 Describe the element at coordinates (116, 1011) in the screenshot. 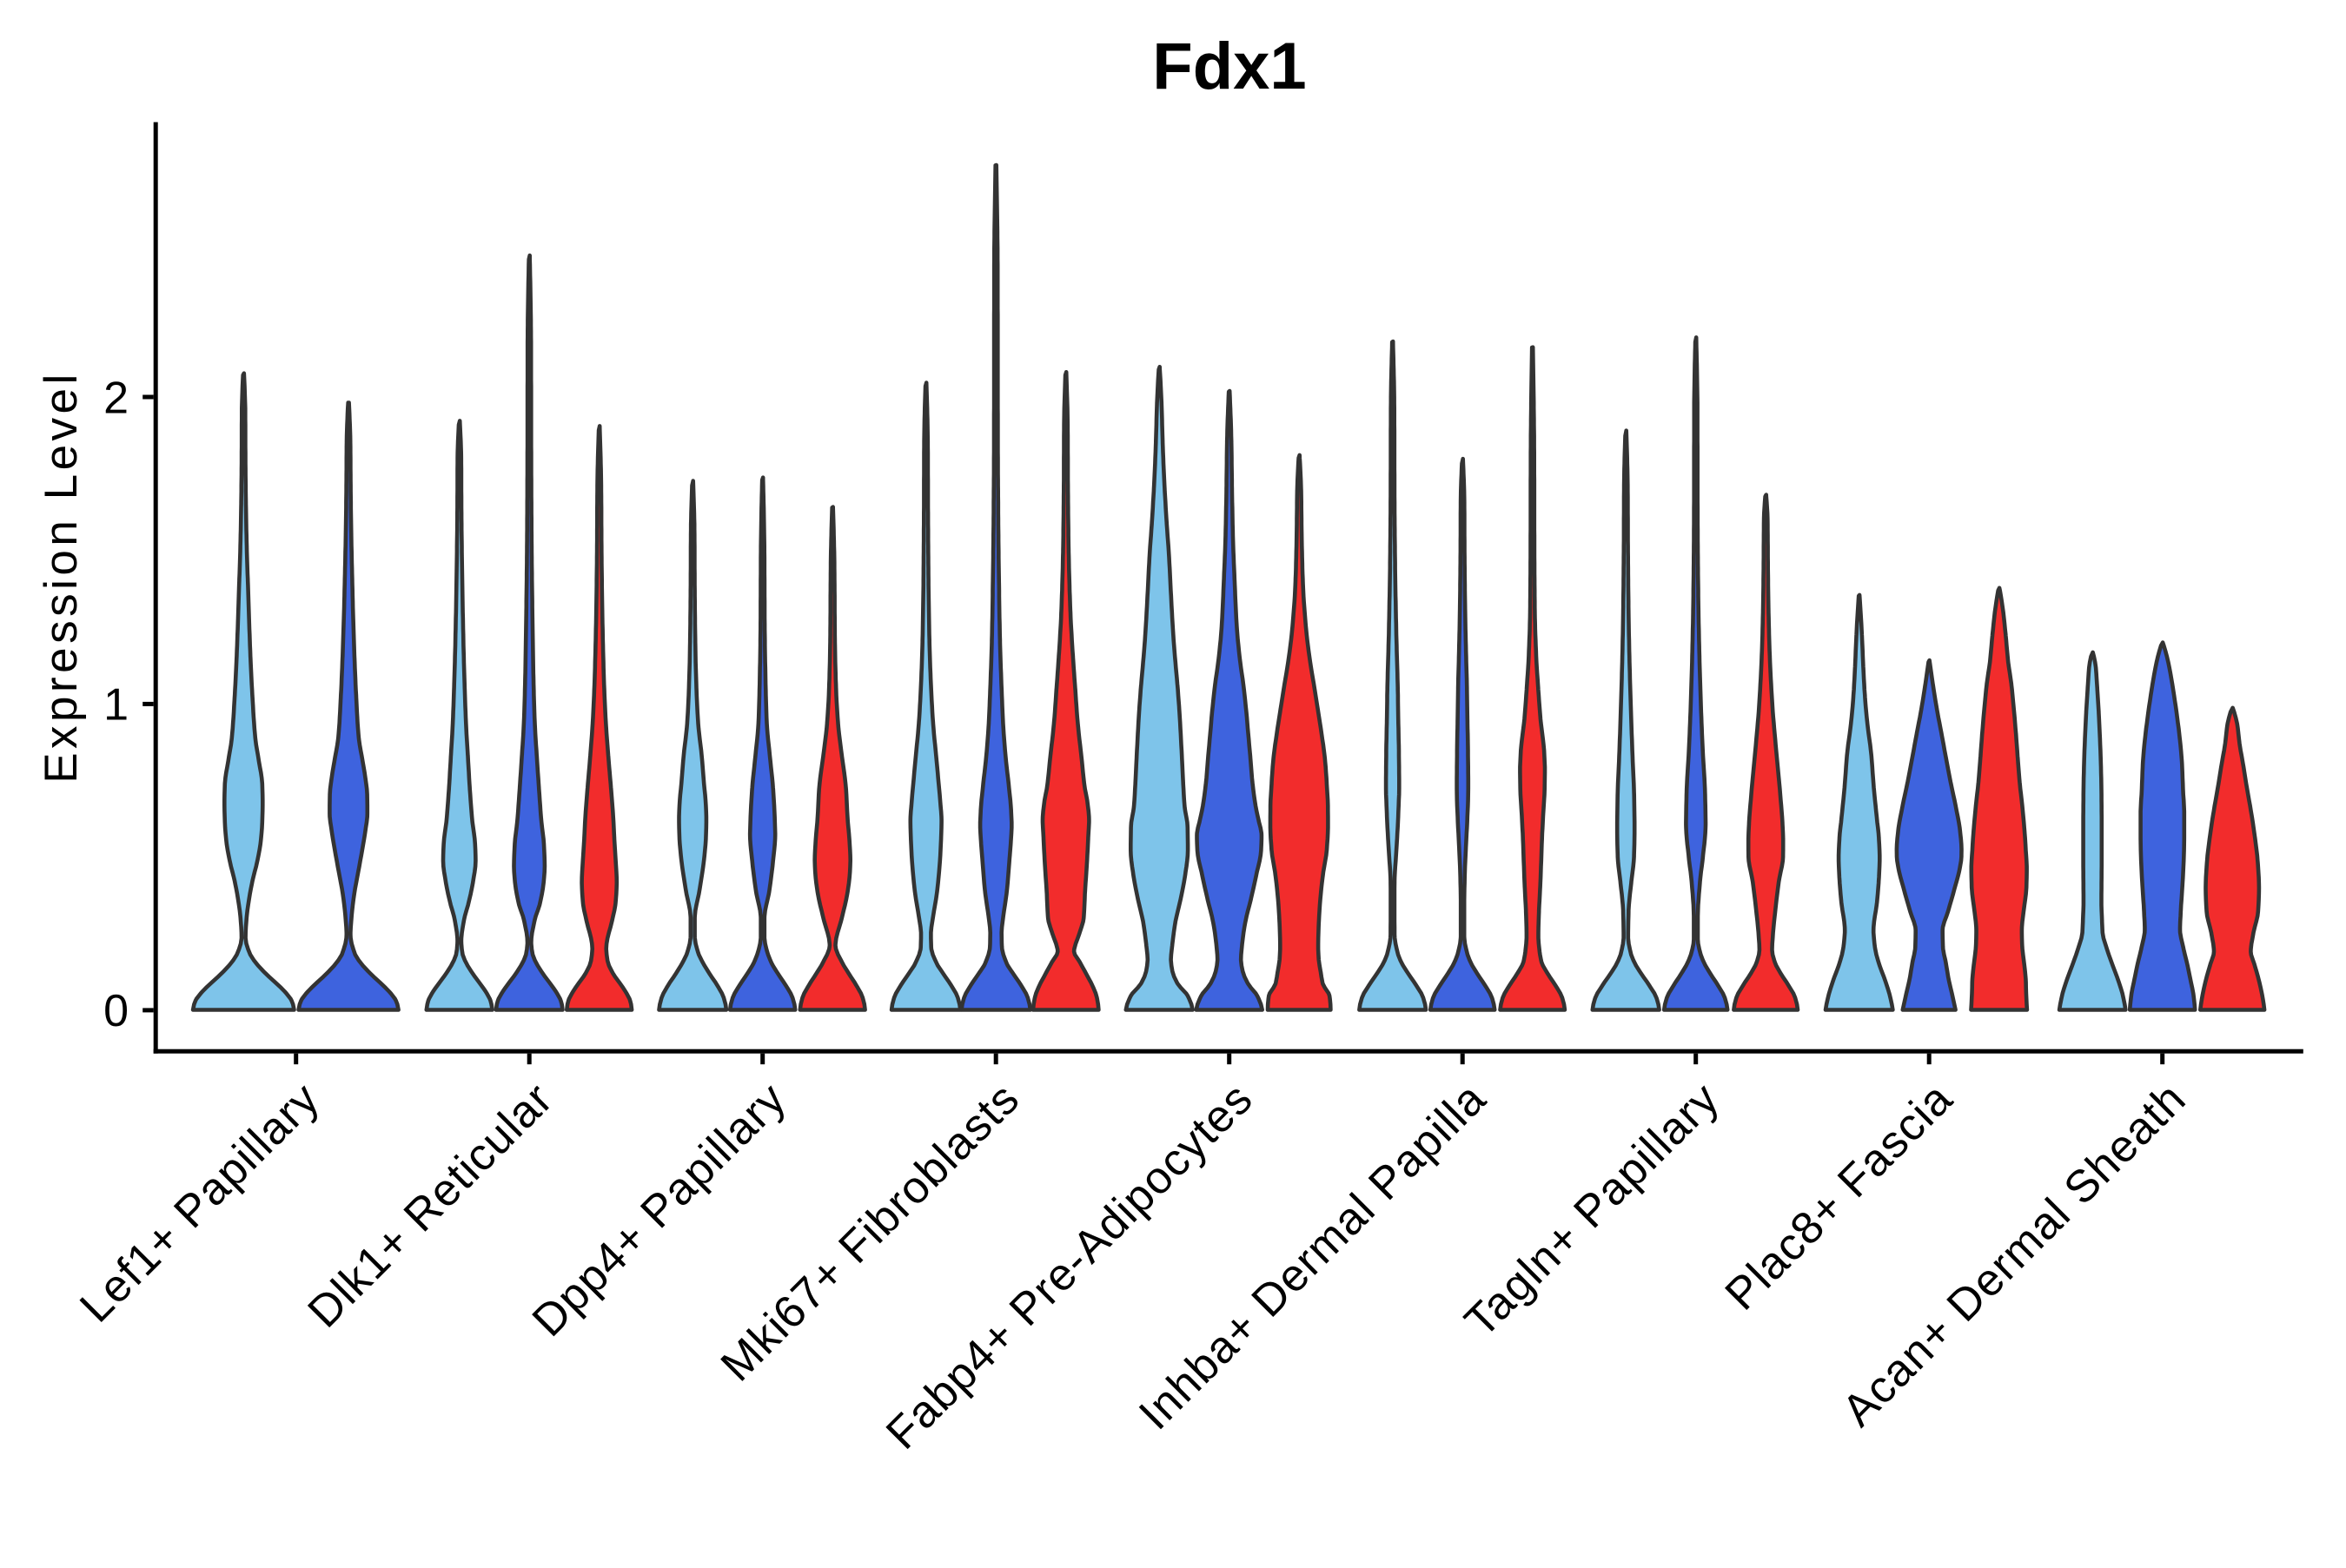

I see `svg-text: 0` at that location.